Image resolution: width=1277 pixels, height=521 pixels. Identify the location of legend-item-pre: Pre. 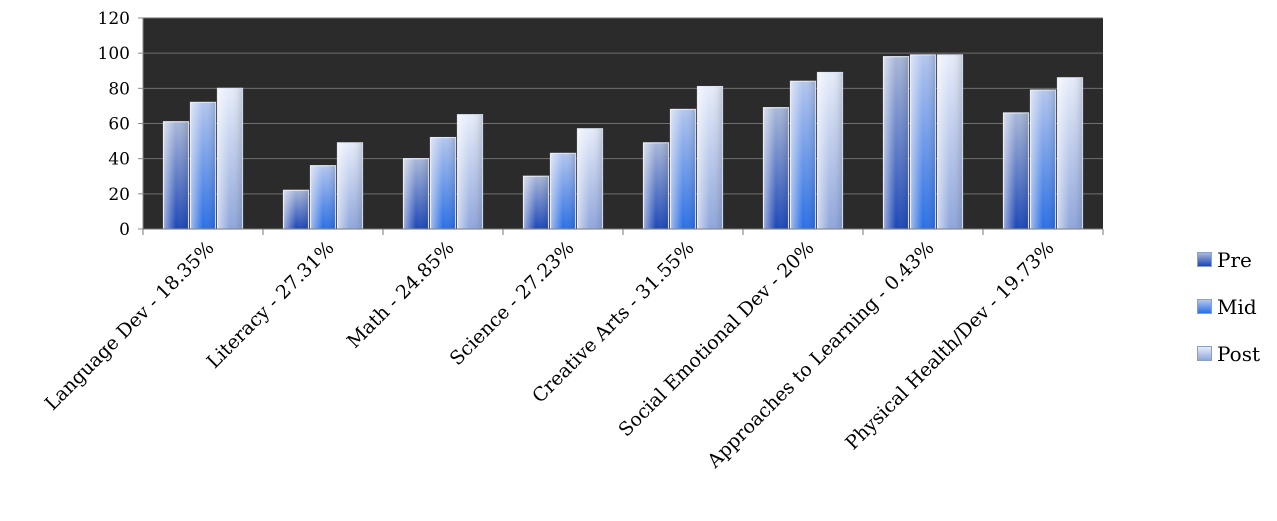
(1228, 259).